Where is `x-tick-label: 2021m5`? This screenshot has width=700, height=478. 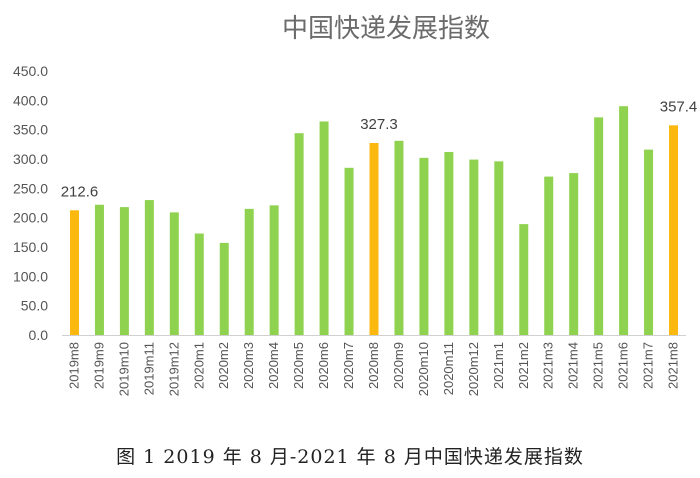
x-tick-label: 2021m5 is located at coordinates (598, 365).